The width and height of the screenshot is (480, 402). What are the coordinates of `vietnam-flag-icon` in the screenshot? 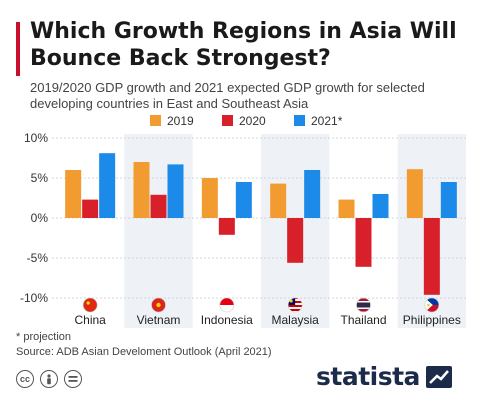 It's located at (158, 305).